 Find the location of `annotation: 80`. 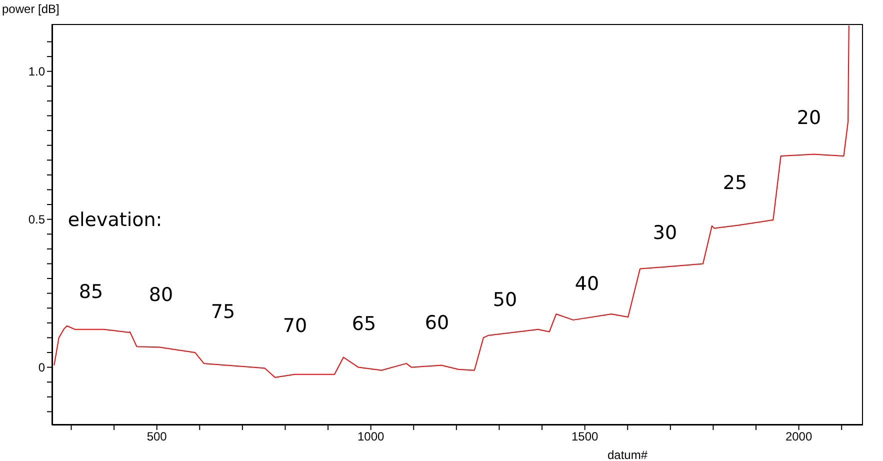

annotation: 80 is located at coordinates (161, 295).